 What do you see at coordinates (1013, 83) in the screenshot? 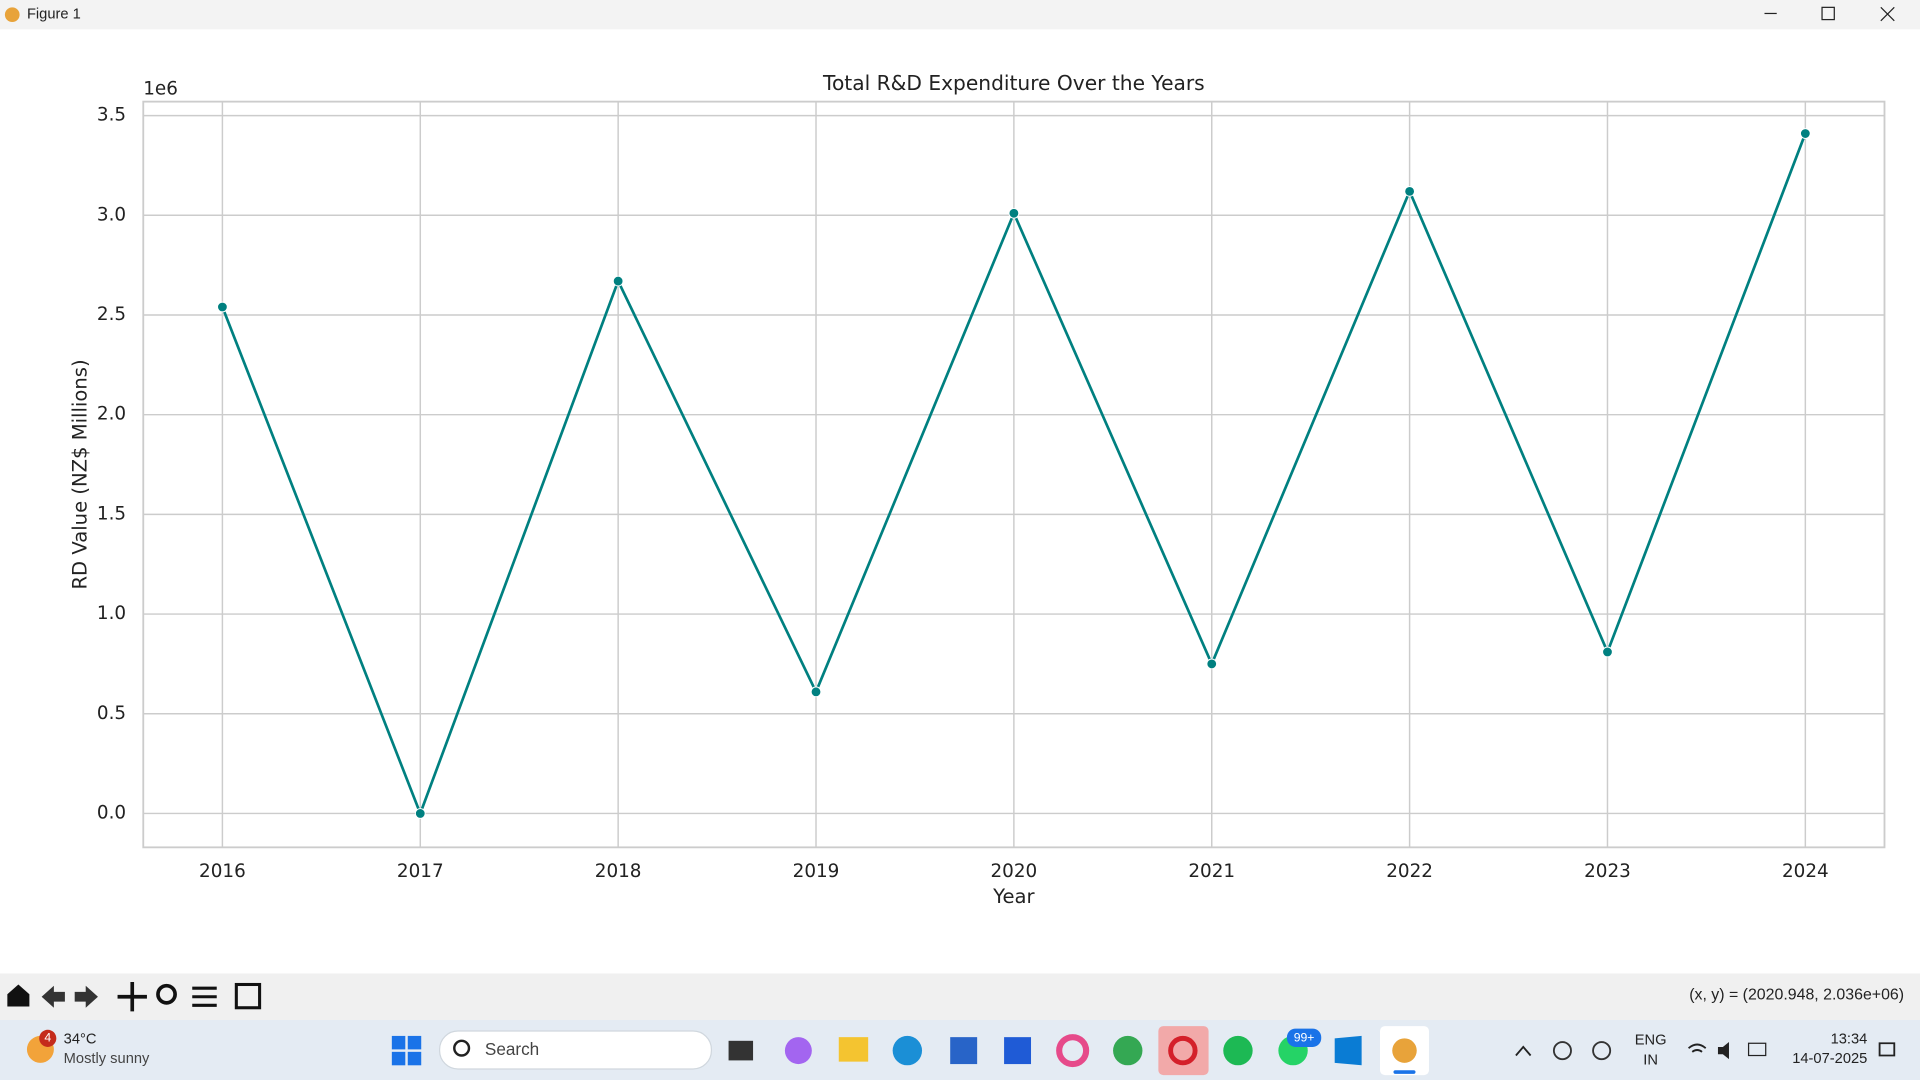
I see `chart-title: Total R&D Expenditure Over the Years` at bounding box center [1013, 83].